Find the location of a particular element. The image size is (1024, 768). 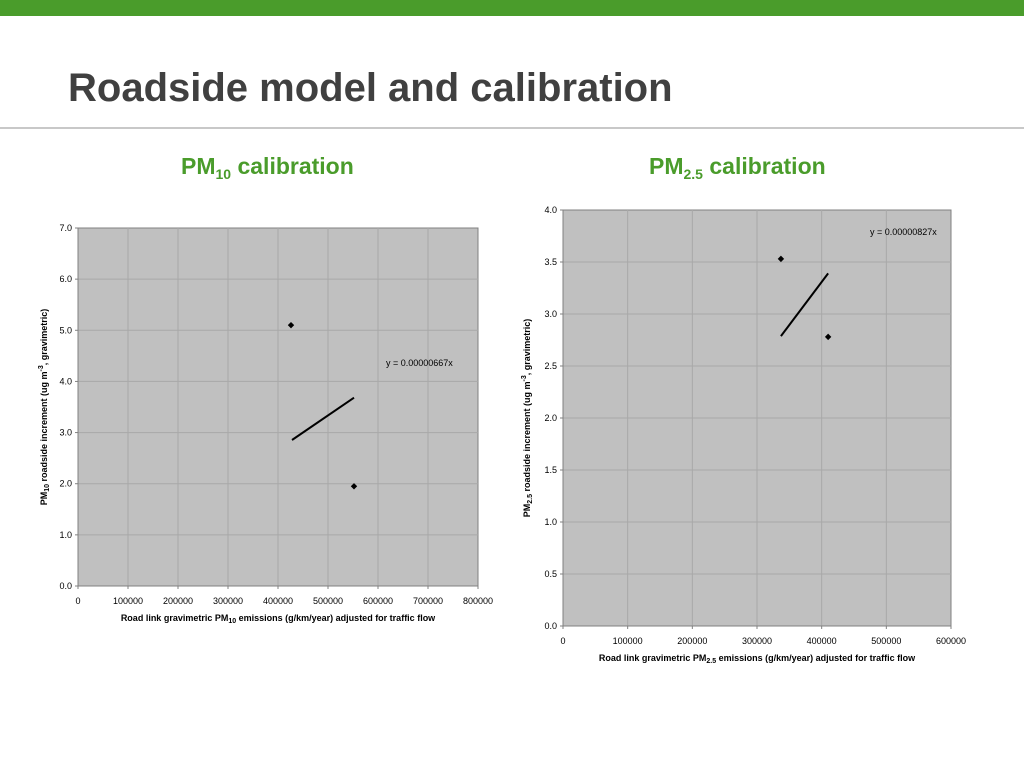

y-tick-label: 5.0 is located at coordinates (65, 330).